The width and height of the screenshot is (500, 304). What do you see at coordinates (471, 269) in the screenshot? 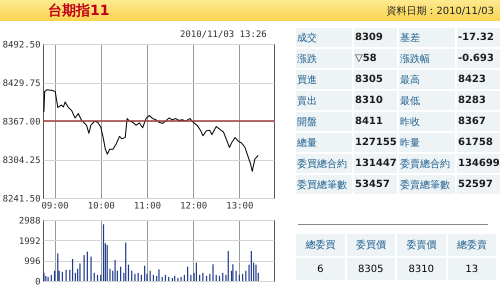
I see `text: 13` at bounding box center [471, 269].